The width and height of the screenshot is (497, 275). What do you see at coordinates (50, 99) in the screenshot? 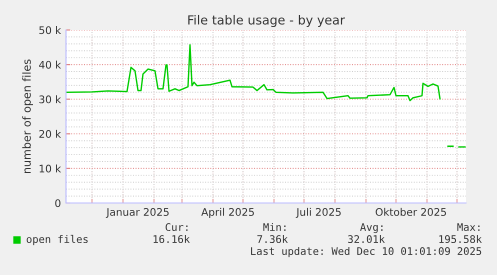
I see `y-tick-label: 30 k` at bounding box center [50, 99].